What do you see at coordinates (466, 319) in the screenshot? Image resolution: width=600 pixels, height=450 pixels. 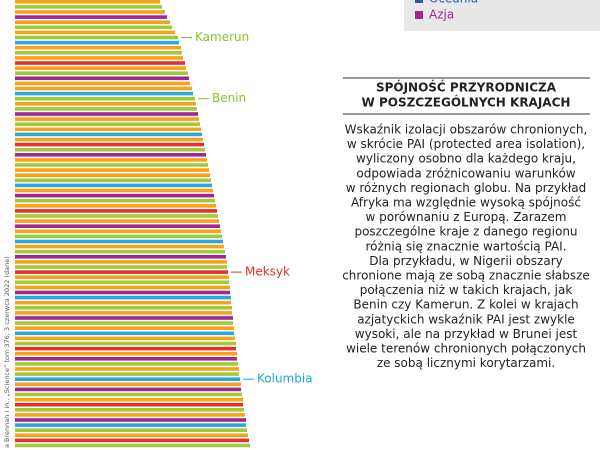 I see `box-text: azjatyckich wskaźnik PAI jest zwykle` at bounding box center [466, 319].